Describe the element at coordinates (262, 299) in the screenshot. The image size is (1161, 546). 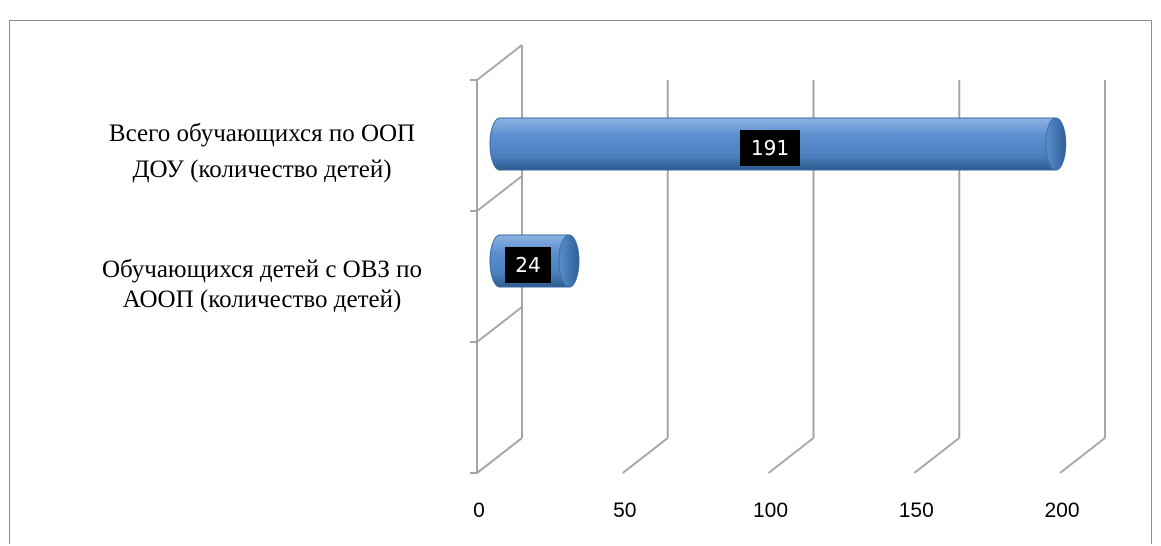
I see `category-label-1-line-1: АООП (количество детей)` at that location.